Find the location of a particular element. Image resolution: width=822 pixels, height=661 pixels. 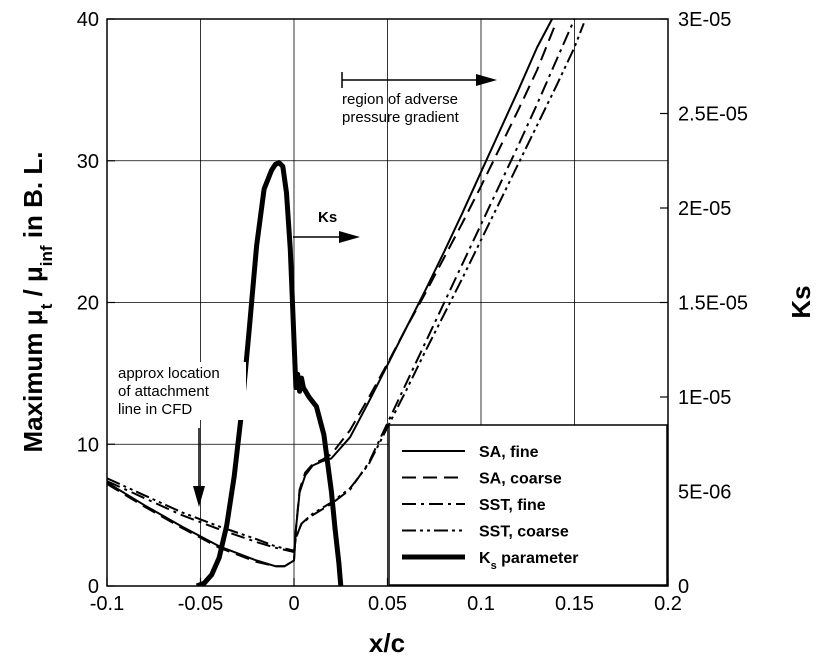

y2-tick-label-3: 1.5E-05 is located at coordinates (713, 304).